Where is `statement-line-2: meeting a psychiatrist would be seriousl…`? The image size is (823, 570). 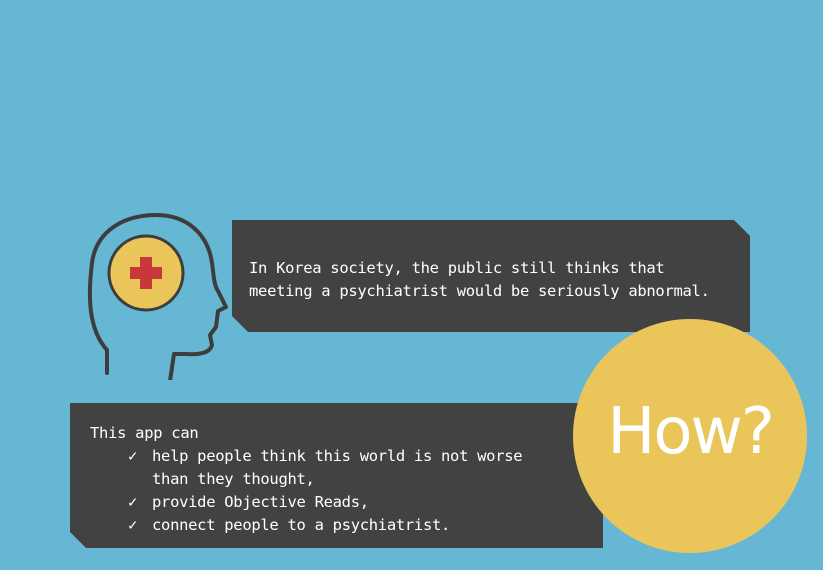
statement-line-2: meeting a psychiatrist would be seriousl… is located at coordinates (479, 291).